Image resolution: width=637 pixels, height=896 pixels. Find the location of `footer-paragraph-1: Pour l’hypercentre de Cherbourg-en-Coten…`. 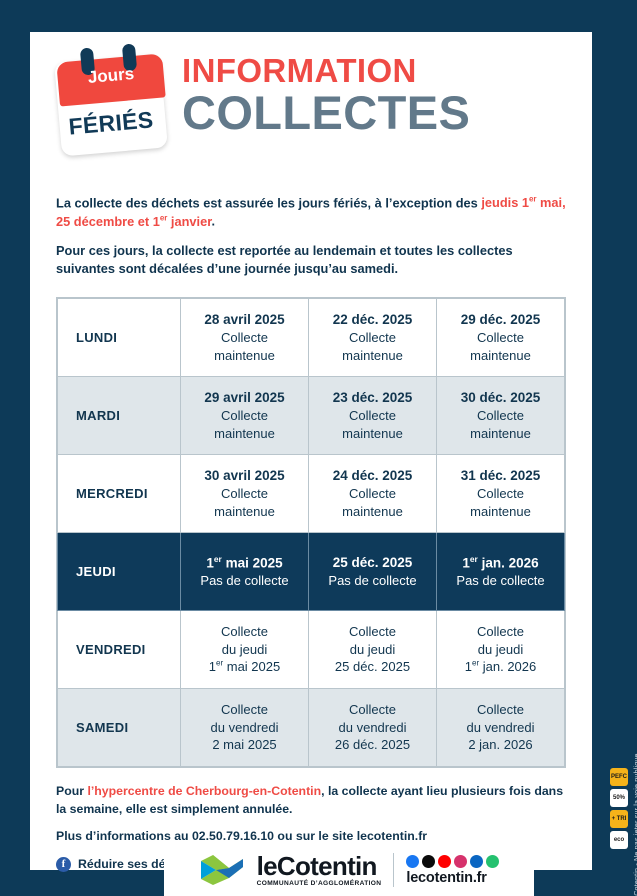

footer-paragraph-1: Pour l’hypercentre de Cherbourg-en-Coten… is located at coordinates (311, 801).